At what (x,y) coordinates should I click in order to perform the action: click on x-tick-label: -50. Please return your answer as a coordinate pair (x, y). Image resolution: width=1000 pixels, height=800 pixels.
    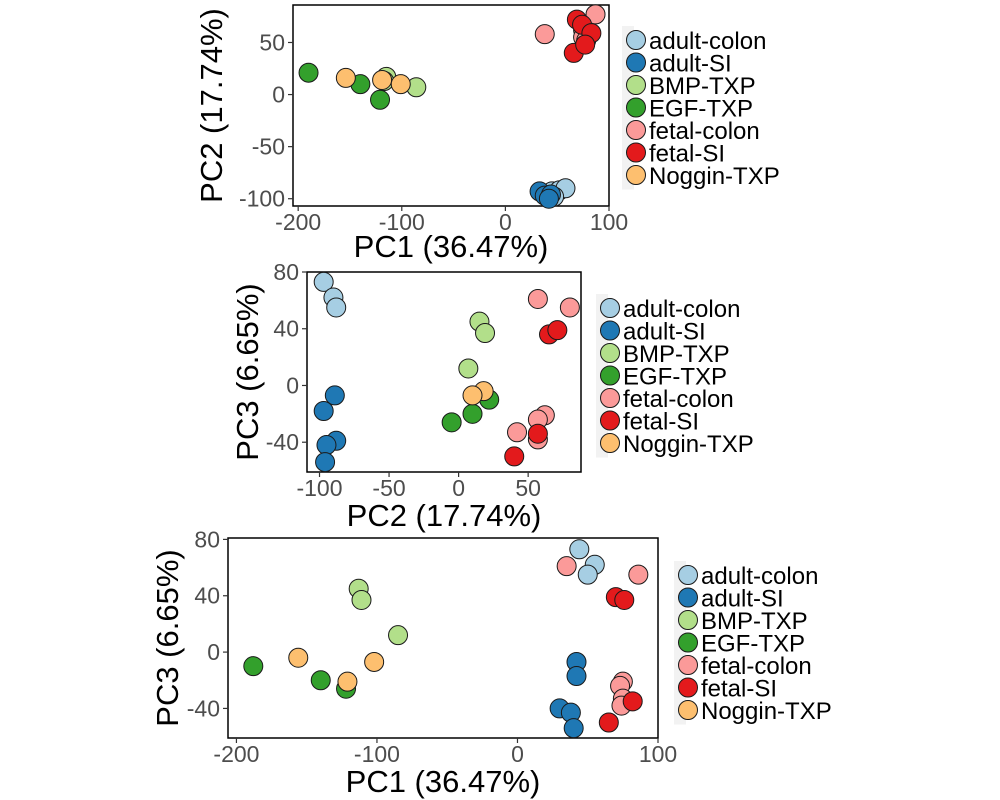
    Looking at the image, I should click on (388, 488).